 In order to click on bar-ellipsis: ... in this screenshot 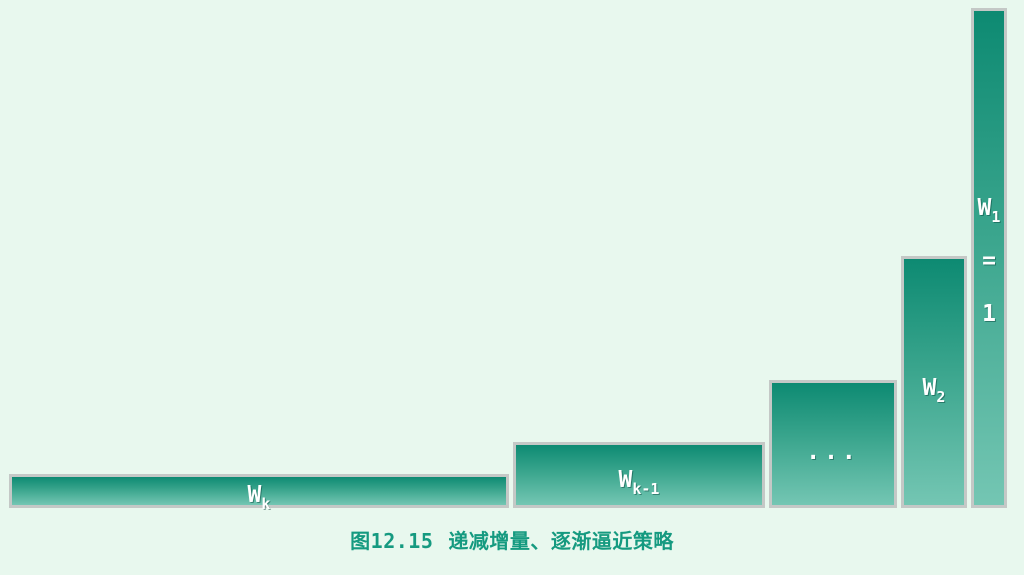, I will do `click(833, 444)`.